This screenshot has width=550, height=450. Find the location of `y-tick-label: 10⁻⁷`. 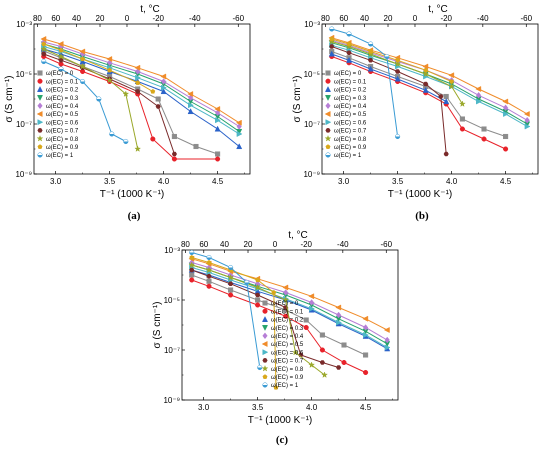

y-tick-label: 10⁻⁷ is located at coordinates (312, 124).